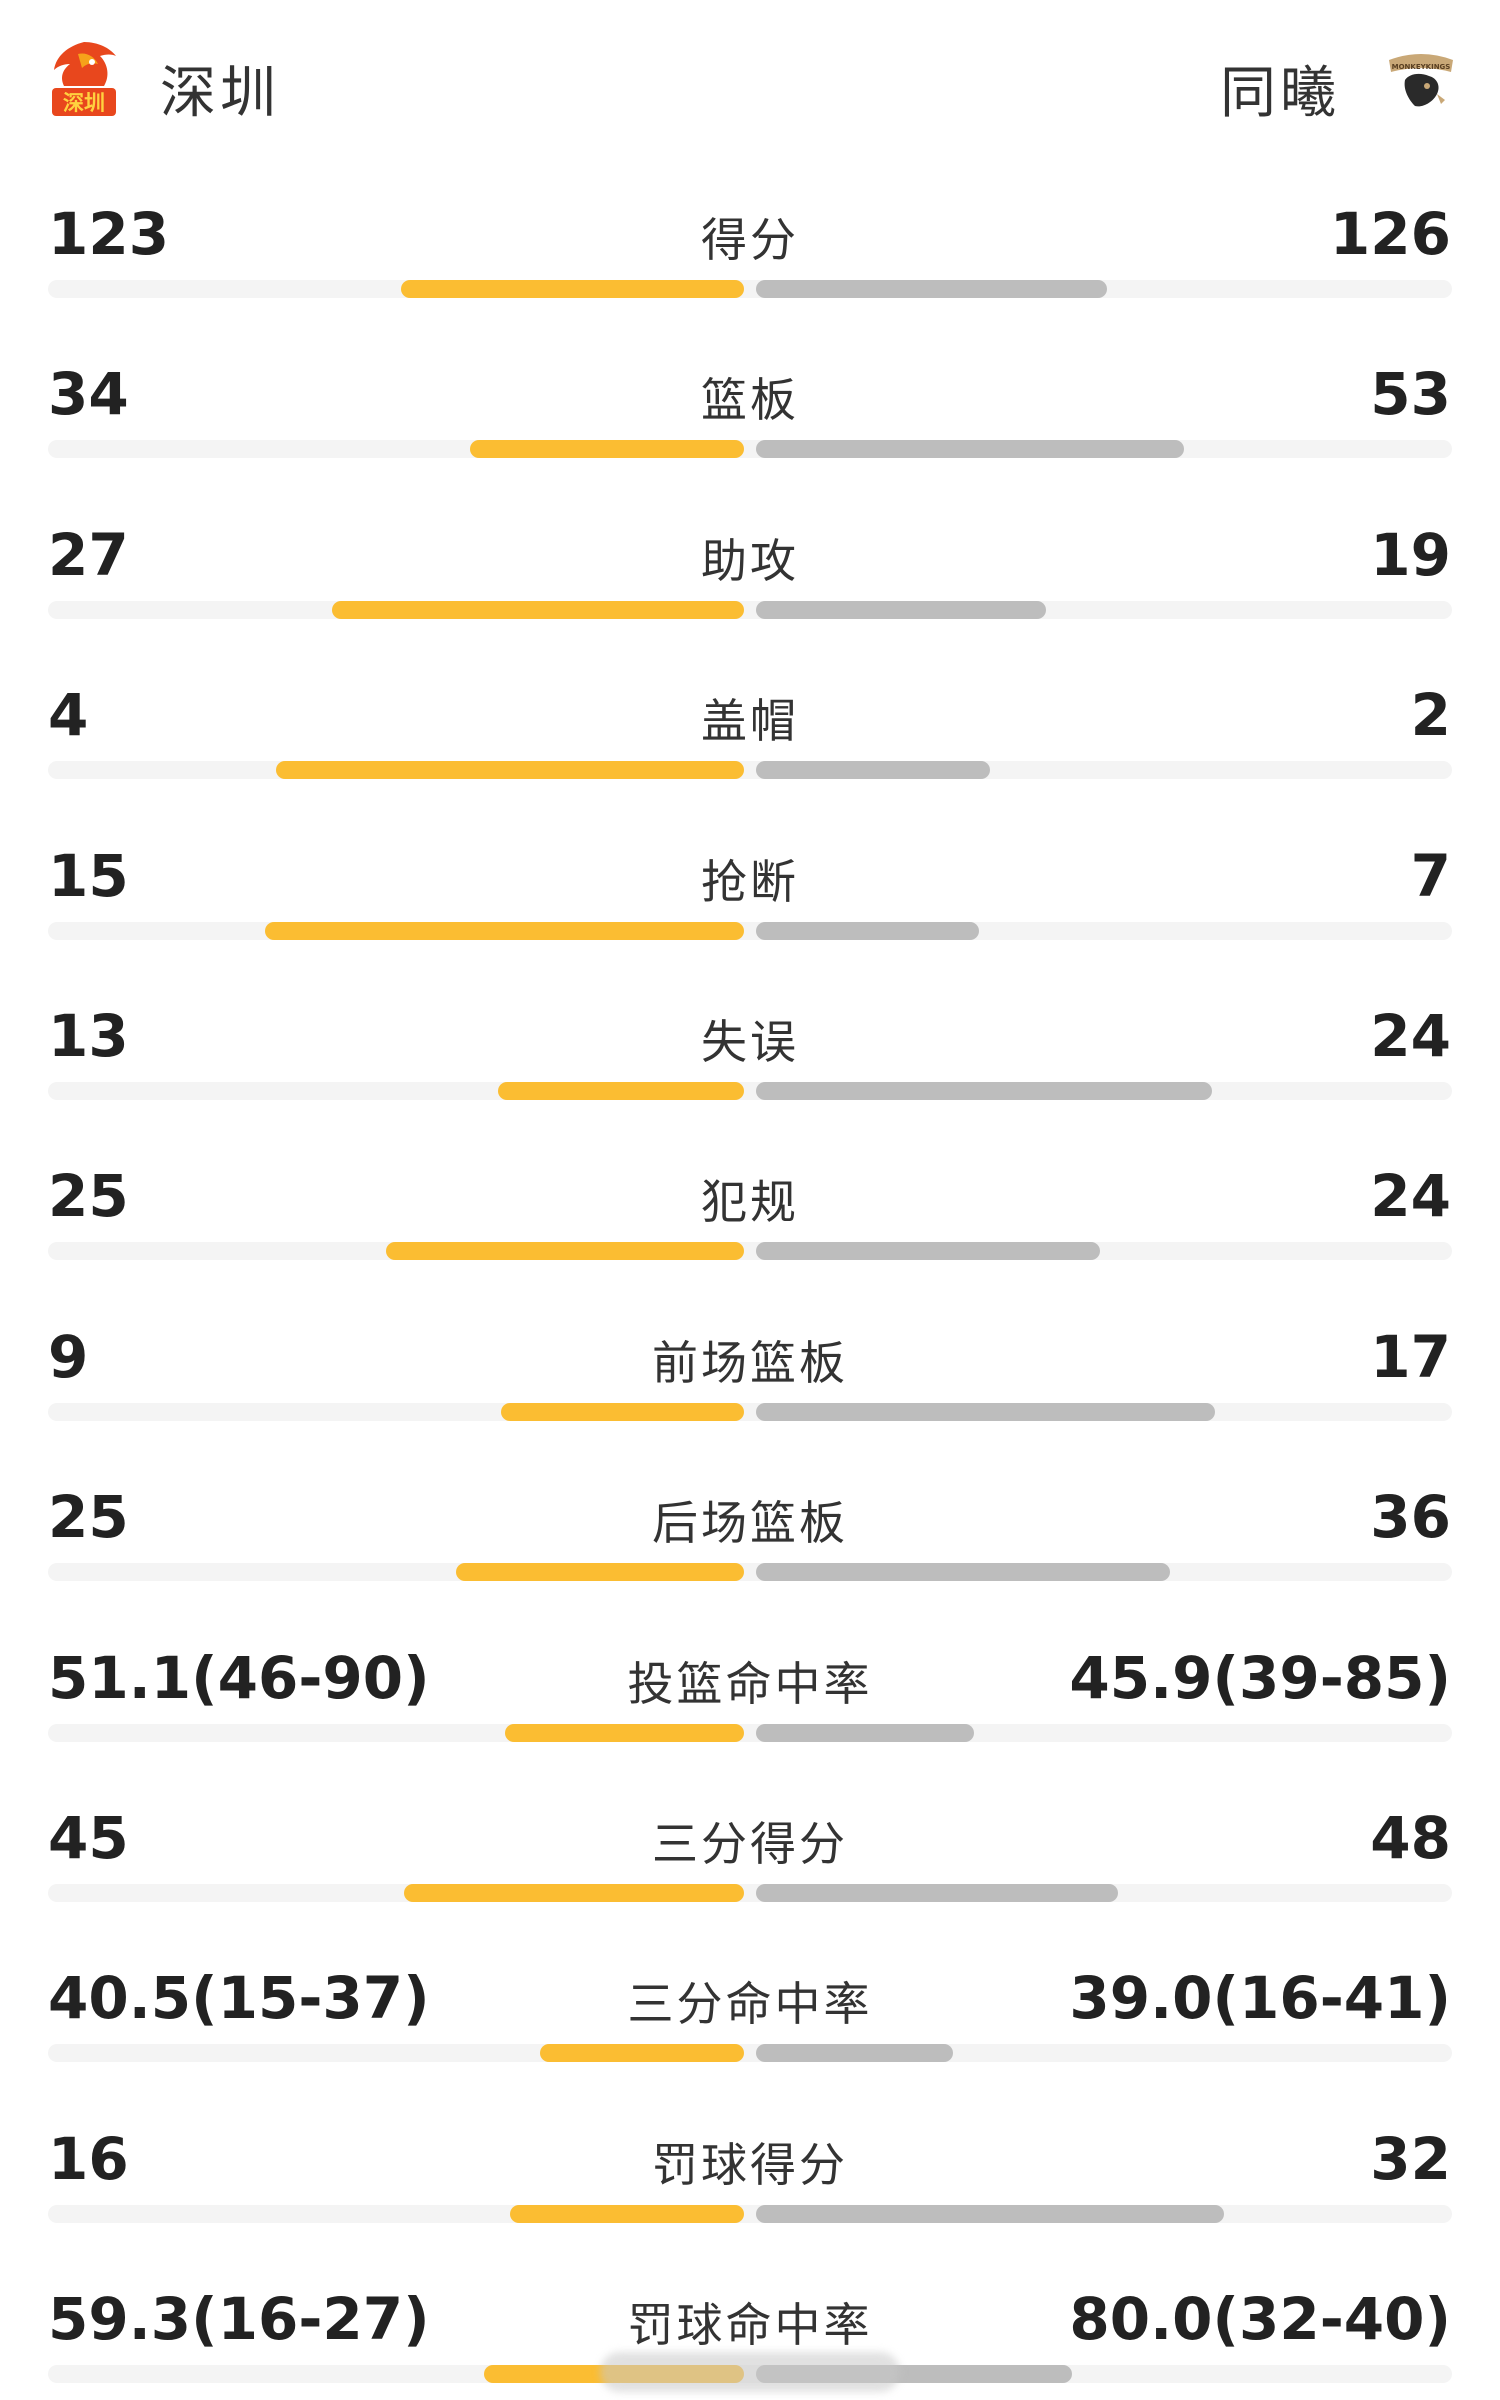 This screenshot has height=2400, width=1500. I want to click on stat-row: 59.3(16-27) 罚球命中率 80.0(32-40), so click(750, 2322).